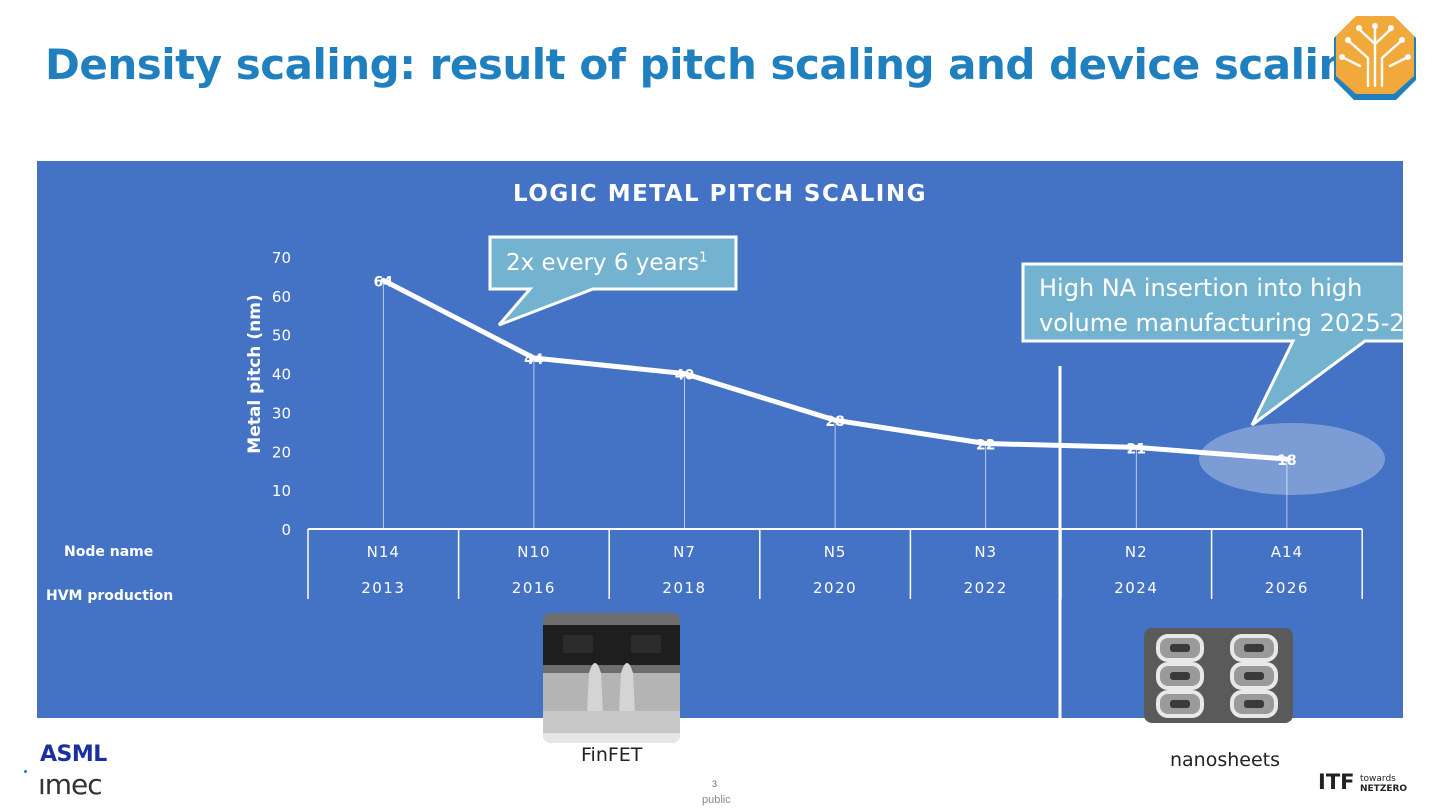 Image resolution: width=1437 pixels, height=810 pixels. I want to click on asml-logo: ASML, so click(73, 754).